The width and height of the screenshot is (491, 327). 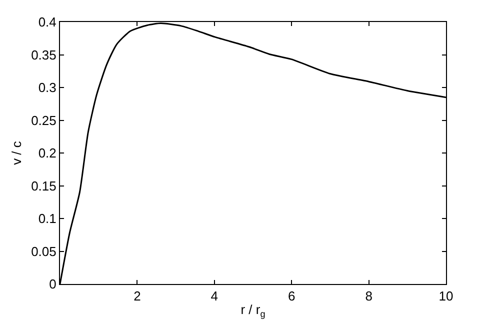 What do you see at coordinates (43, 120) in the screenshot?
I see `y-tick-label: 0.25` at bounding box center [43, 120].